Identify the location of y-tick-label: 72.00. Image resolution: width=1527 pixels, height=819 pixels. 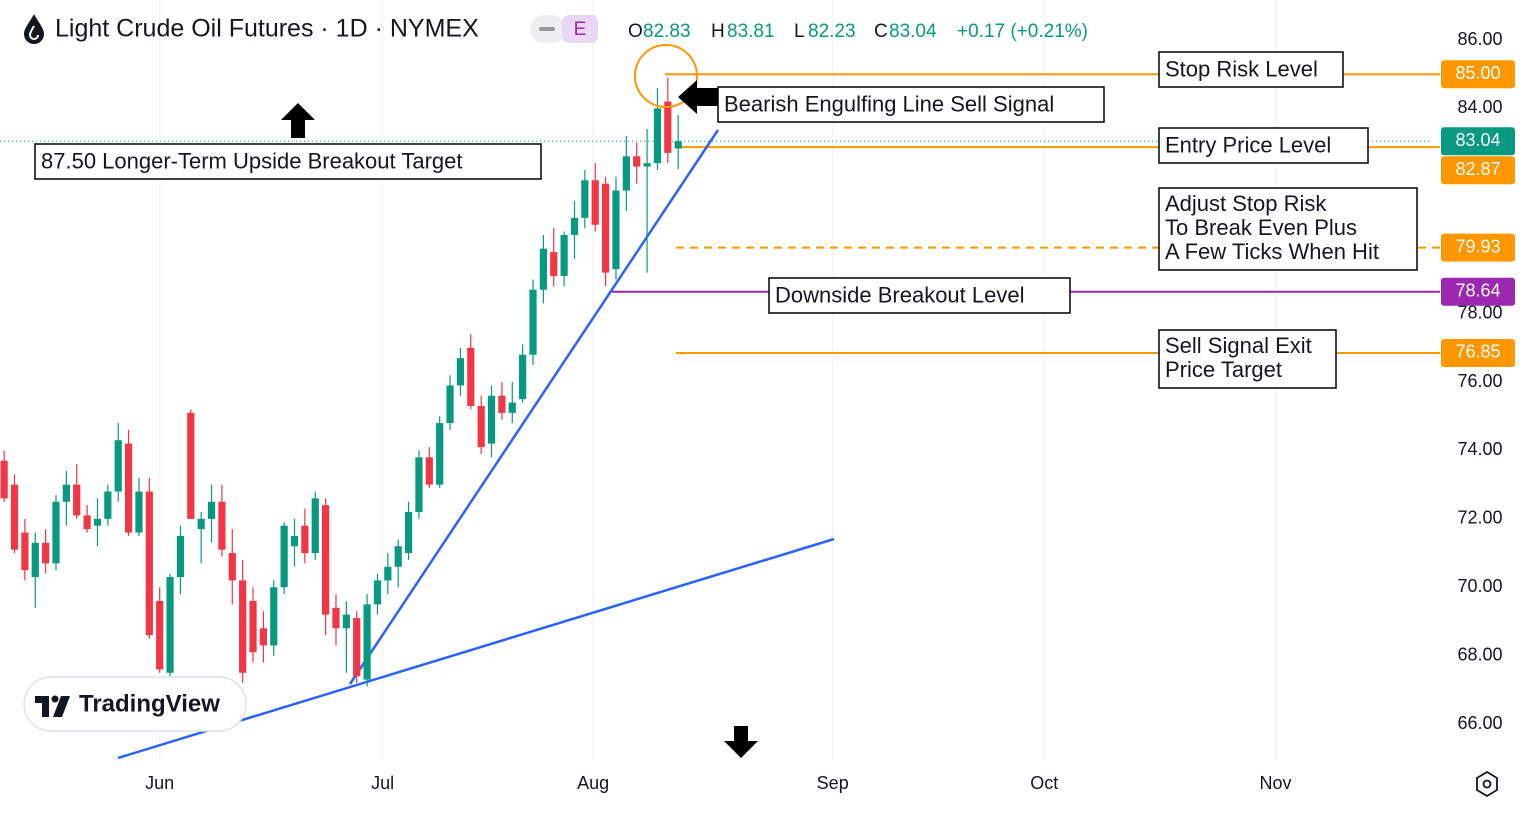
(1479, 518).